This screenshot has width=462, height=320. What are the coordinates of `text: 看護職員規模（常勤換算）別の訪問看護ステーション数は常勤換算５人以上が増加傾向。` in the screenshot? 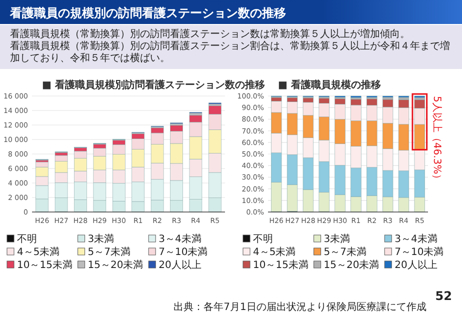 It's located at (210, 34).